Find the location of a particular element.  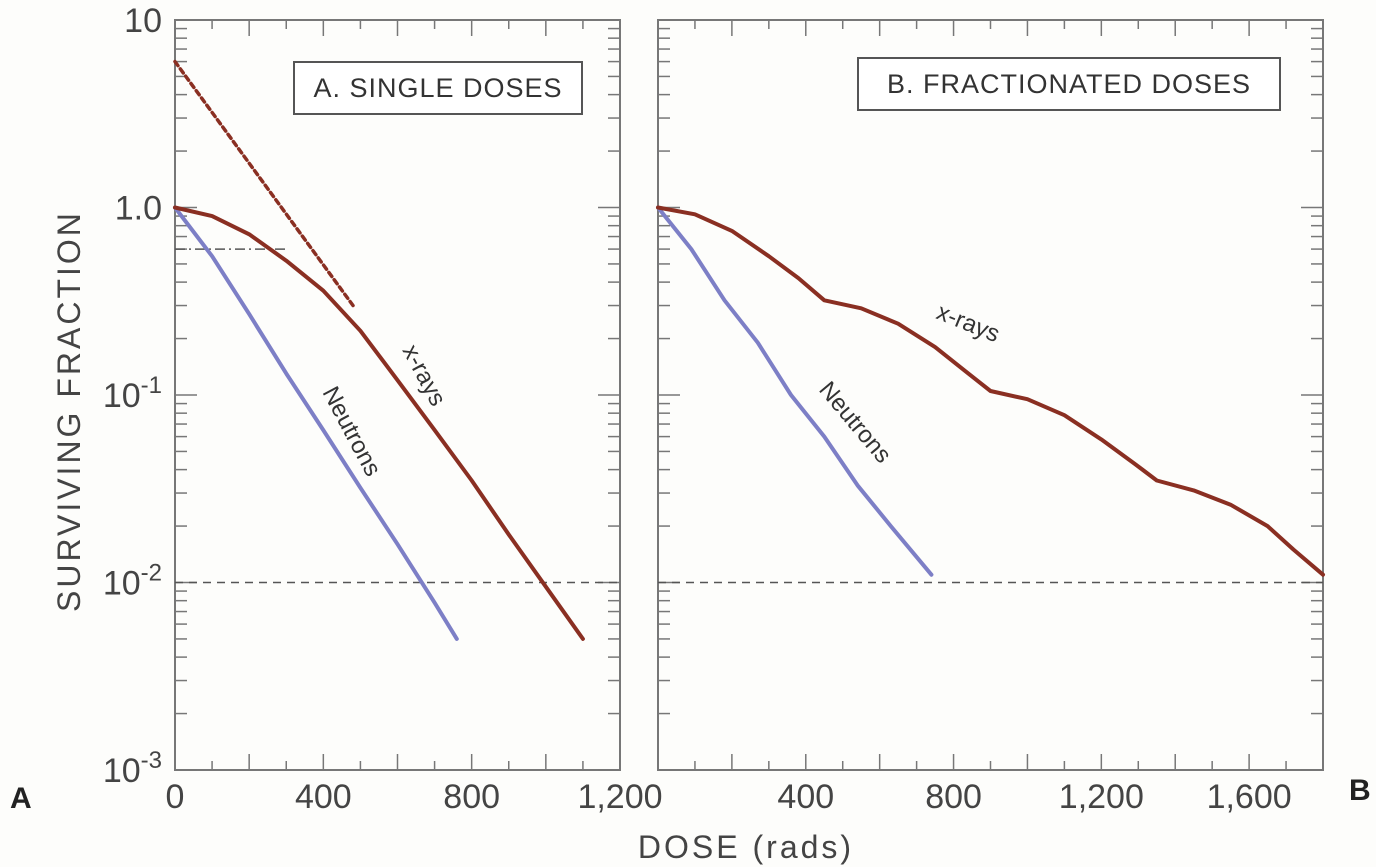

panel-a-xrays-label: x-rays is located at coordinates (424, 375).